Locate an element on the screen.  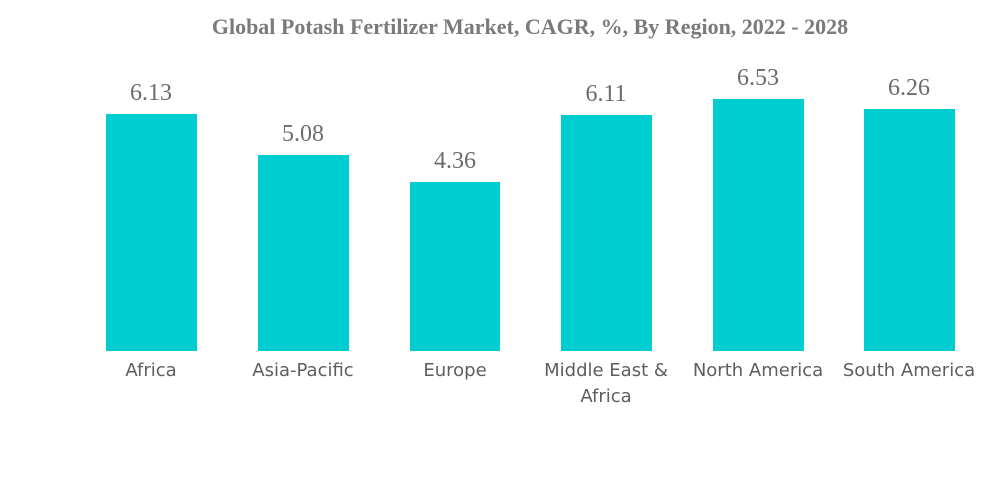
bar-middle-east-africa is located at coordinates (606, 233).